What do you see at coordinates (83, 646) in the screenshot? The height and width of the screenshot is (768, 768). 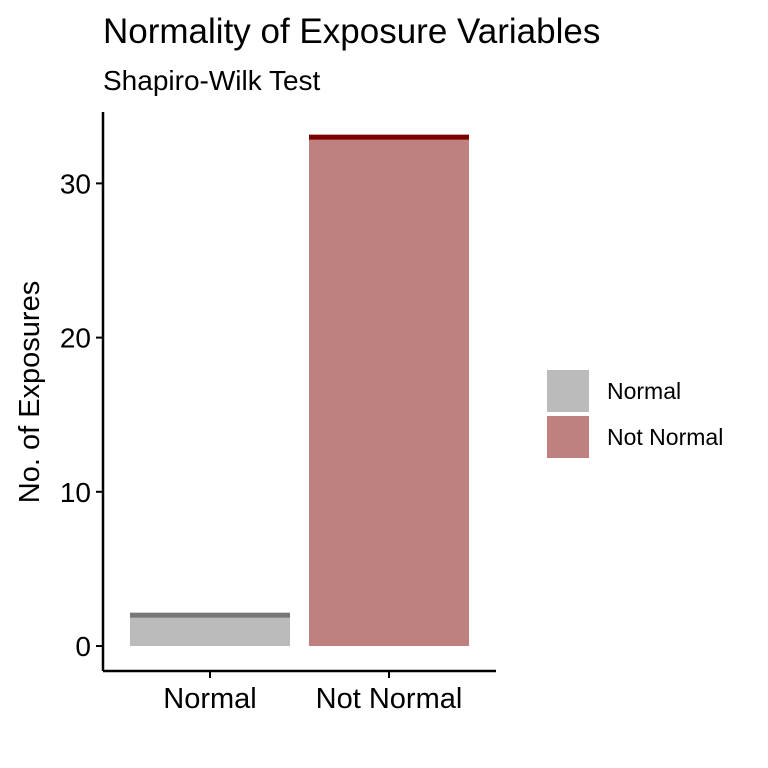 I see `y-tick-label-0: 0` at bounding box center [83, 646].